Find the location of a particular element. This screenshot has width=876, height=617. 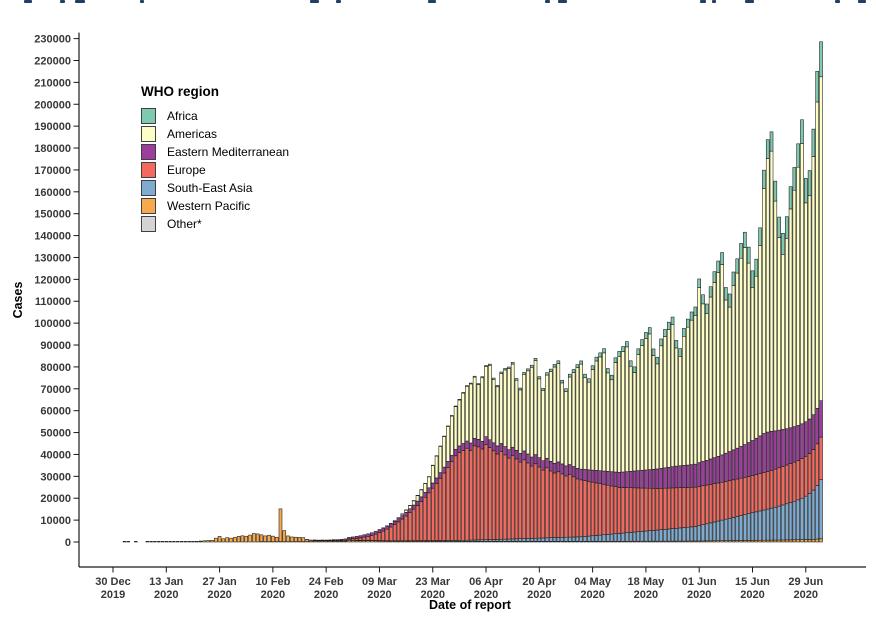

legend-label: Western Pacific is located at coordinates (209, 206).